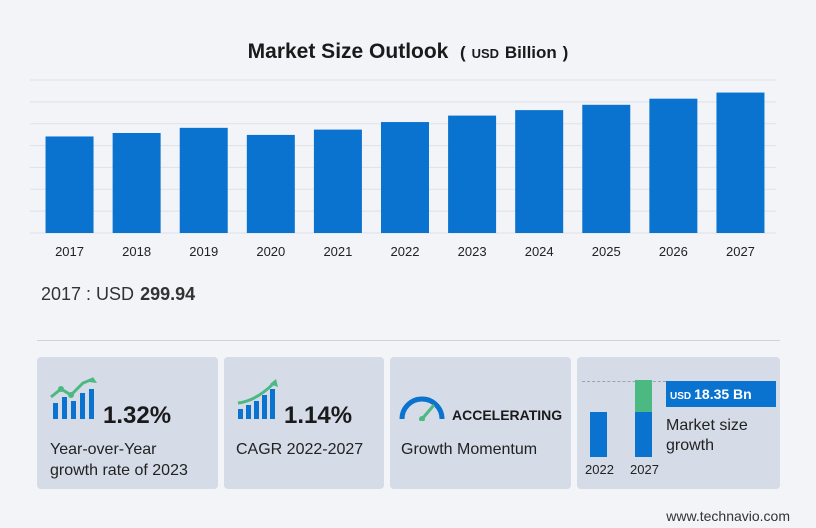 This screenshot has width=816, height=528. Describe the element at coordinates (673, 166) in the screenshot. I see `bar-2026` at that location.